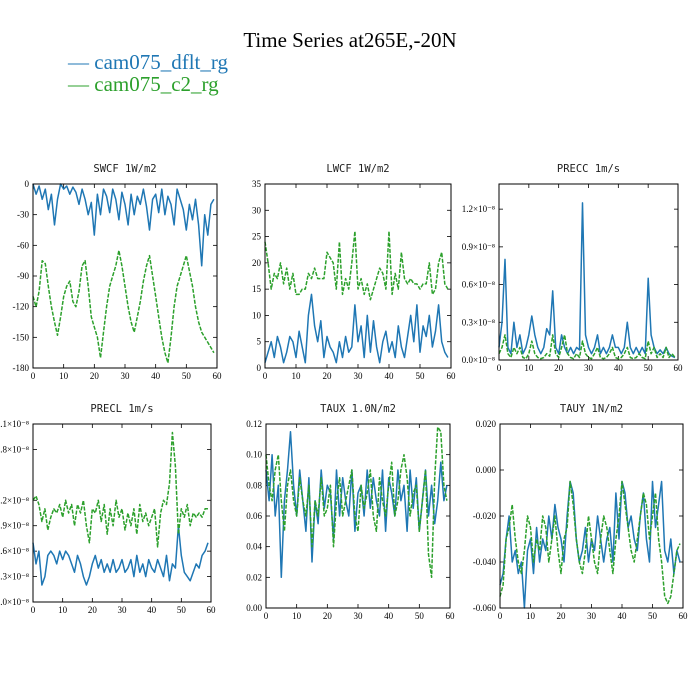 The width and height of the screenshot is (700, 700). Describe the element at coordinates (14, 424) in the screenshot. I see `y-tick-label: 2.1×10⁻⁸` at that location.